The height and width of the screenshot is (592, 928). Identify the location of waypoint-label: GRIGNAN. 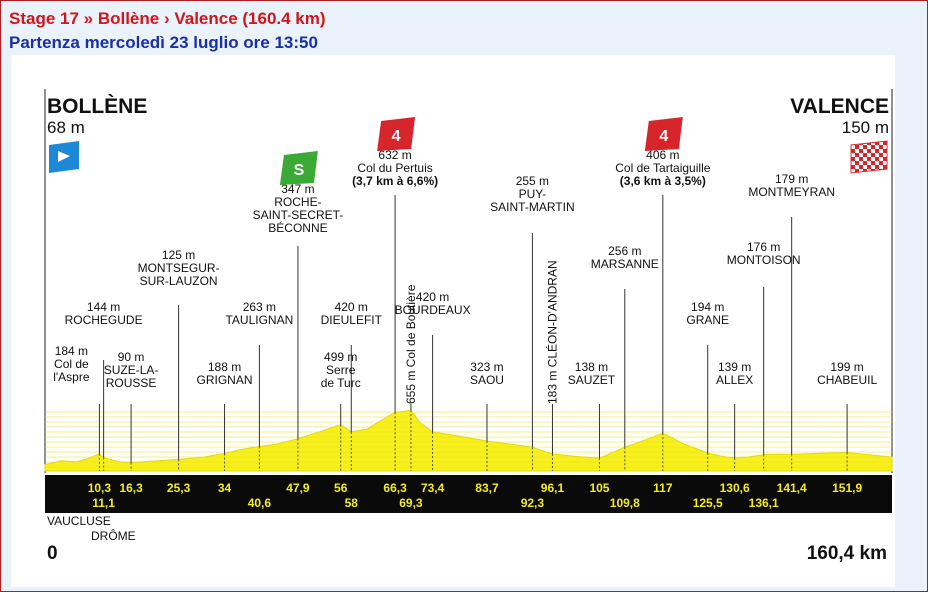
(225, 380).